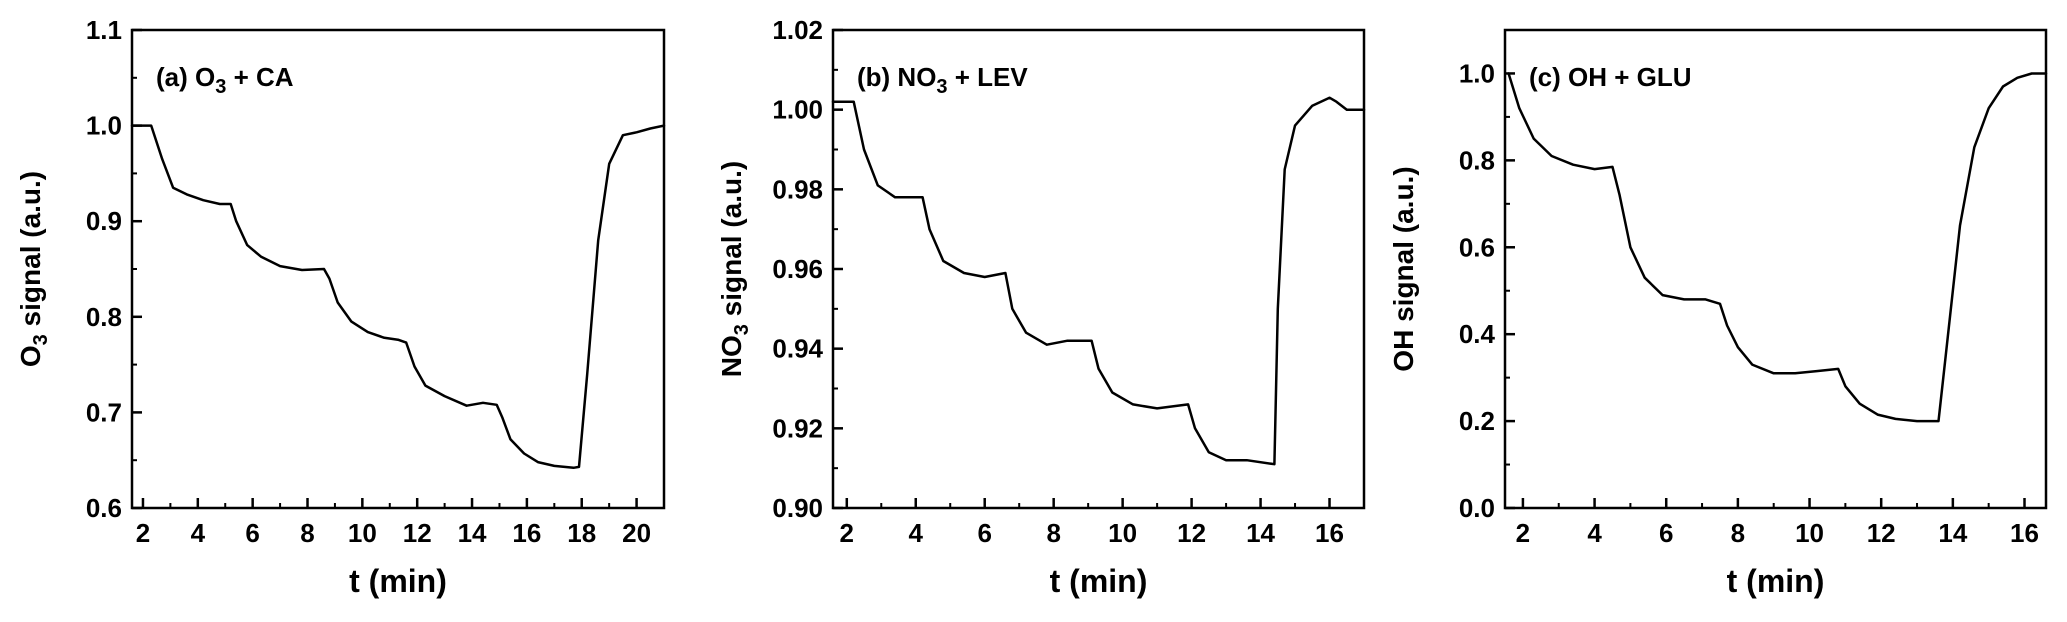  I want to click on y-tick-label: 1.00, so click(797, 110).